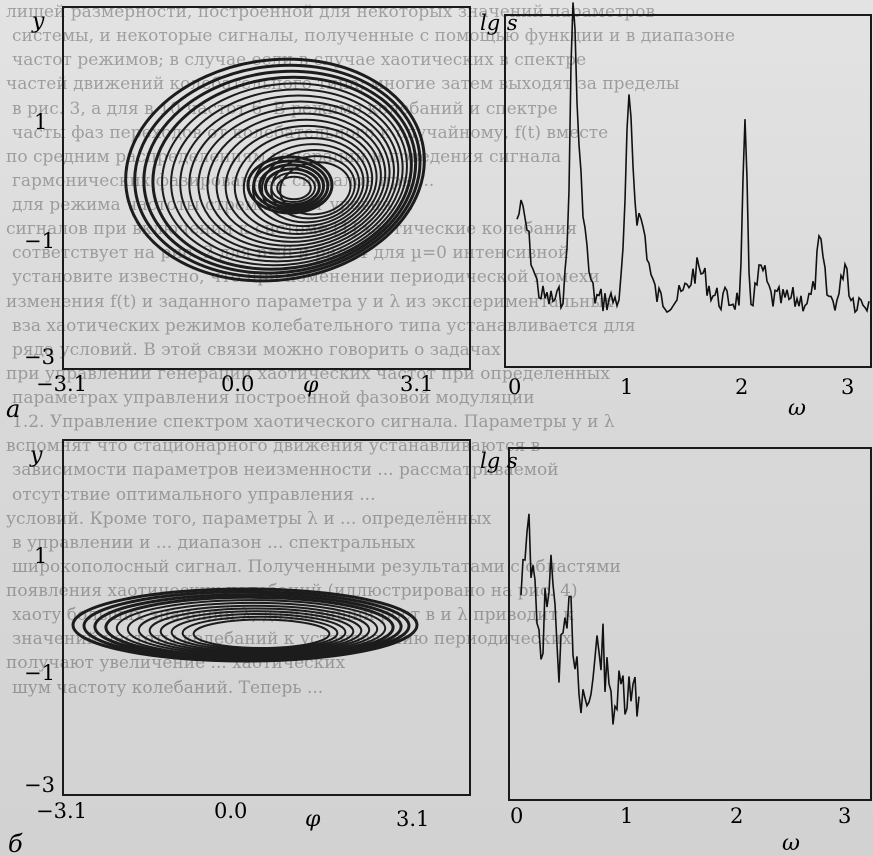 The image size is (873, 856). Describe the element at coordinates (736, 816) in the screenshot. I see `panel-b-spectrum-xtick-2: 2` at that location.